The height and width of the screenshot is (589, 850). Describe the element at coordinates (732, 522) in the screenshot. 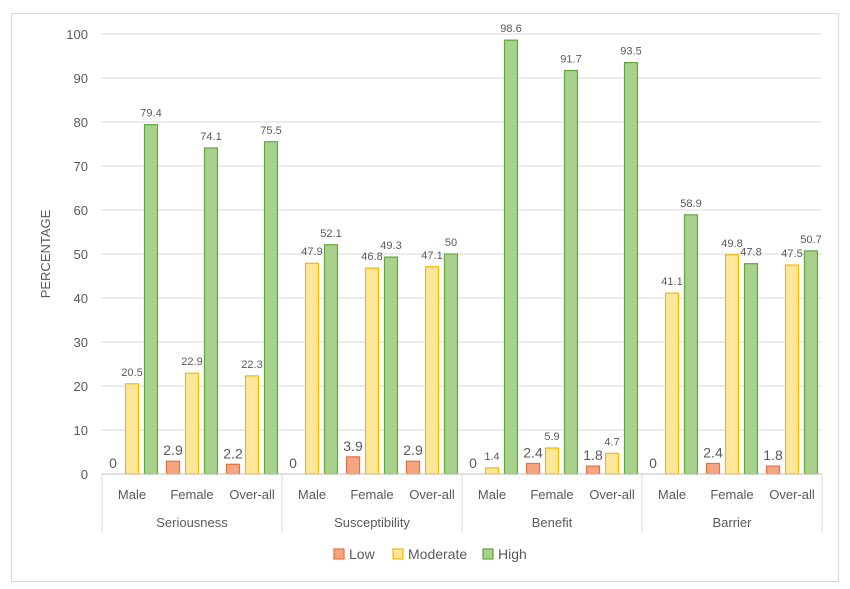

I see `x-group-label: Barrier` at that location.